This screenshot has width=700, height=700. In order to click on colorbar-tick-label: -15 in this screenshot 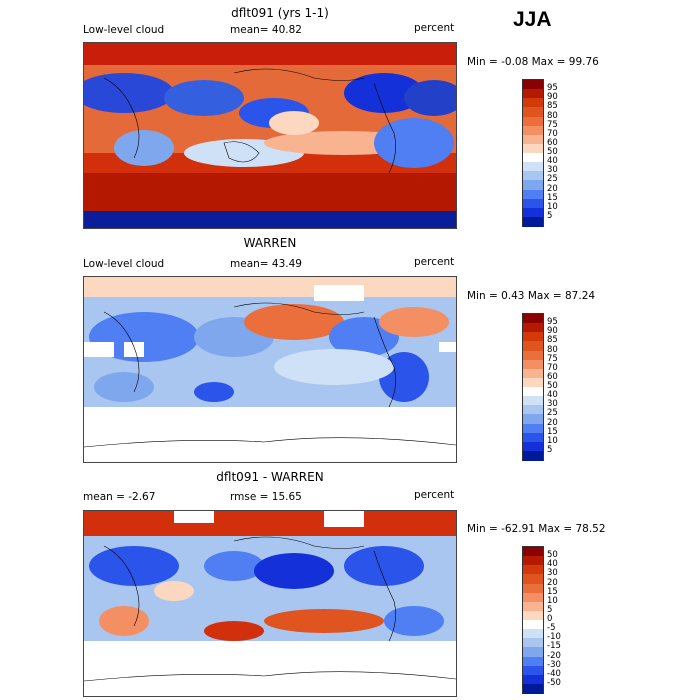, I will do `click(554, 646)`.